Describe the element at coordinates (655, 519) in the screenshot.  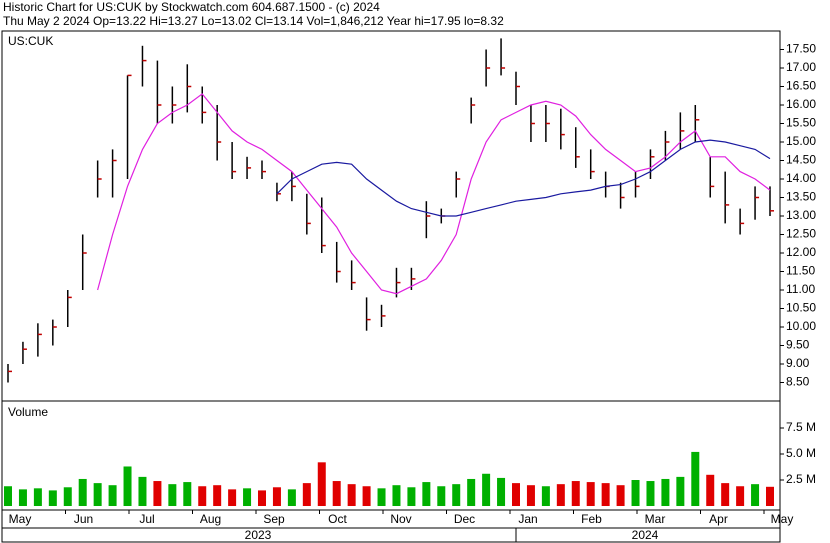
I see `x-tick-label: Mar` at that location.